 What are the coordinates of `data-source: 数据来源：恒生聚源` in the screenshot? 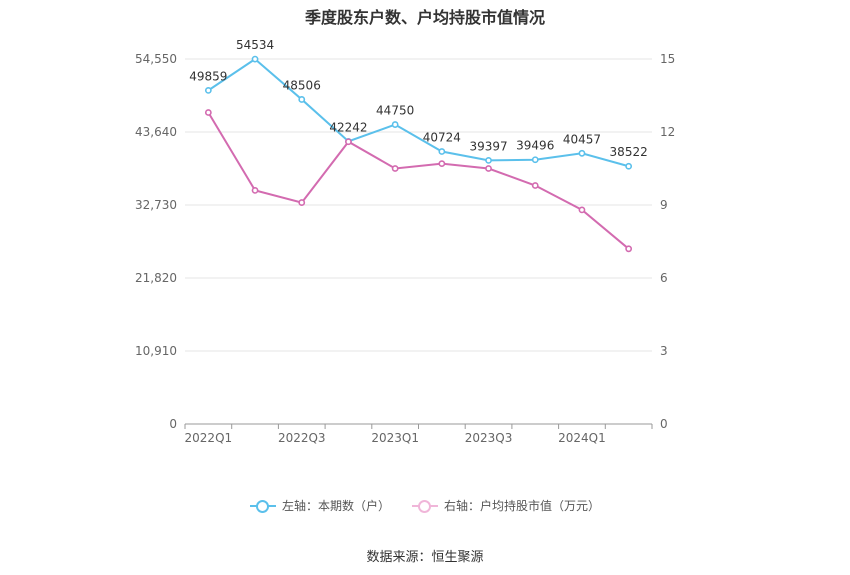 It's located at (425, 557).